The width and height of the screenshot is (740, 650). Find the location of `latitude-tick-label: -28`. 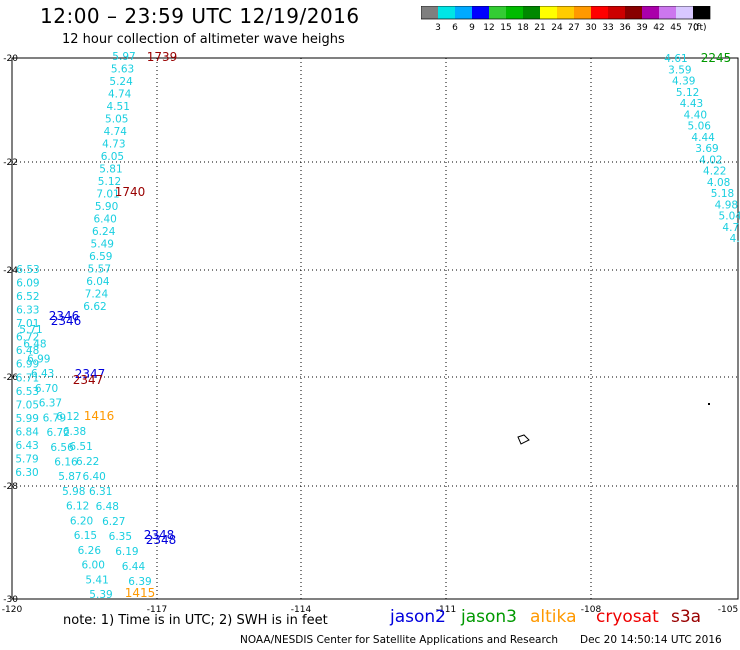

latitude-tick-label: -28 is located at coordinates (10, 487).